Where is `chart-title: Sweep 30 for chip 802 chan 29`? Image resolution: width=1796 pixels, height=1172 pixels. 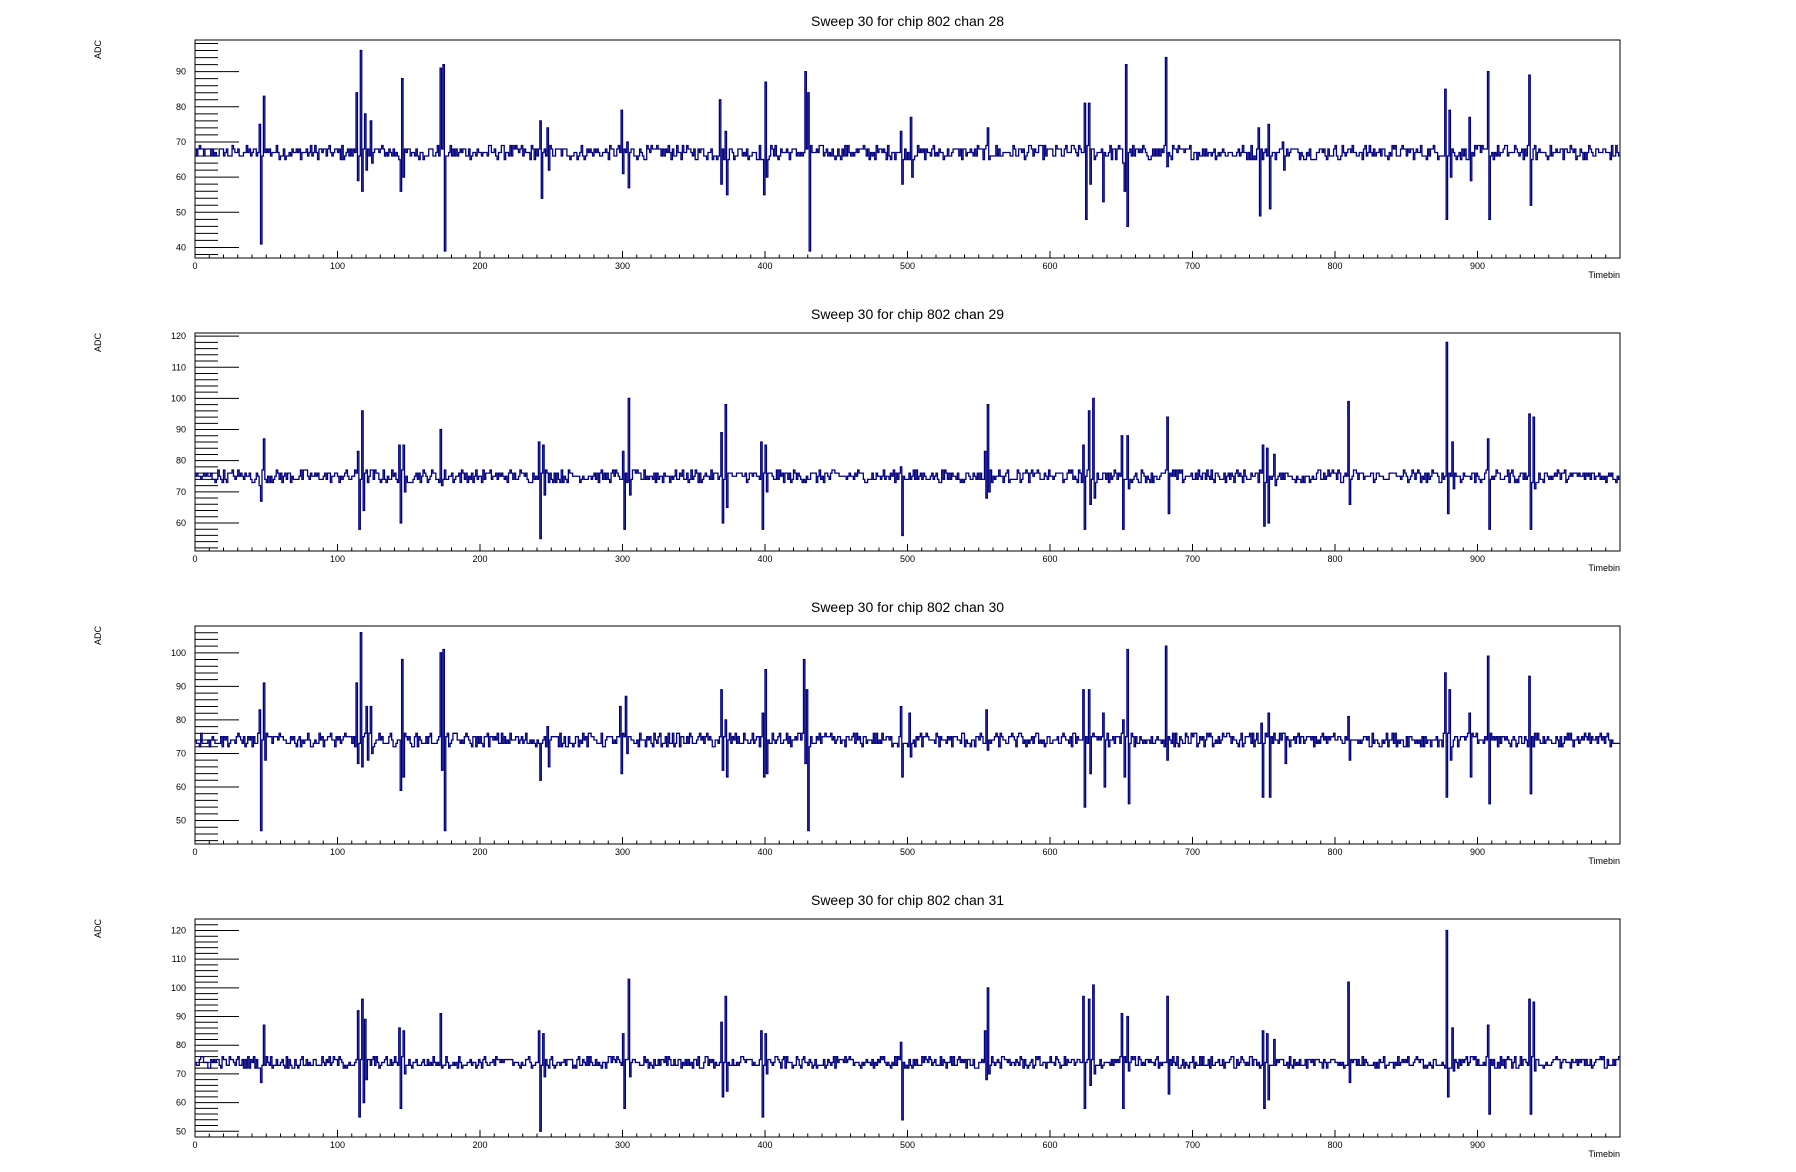 chart-title: Sweep 30 for chip 802 chan 29 is located at coordinates (907, 314).